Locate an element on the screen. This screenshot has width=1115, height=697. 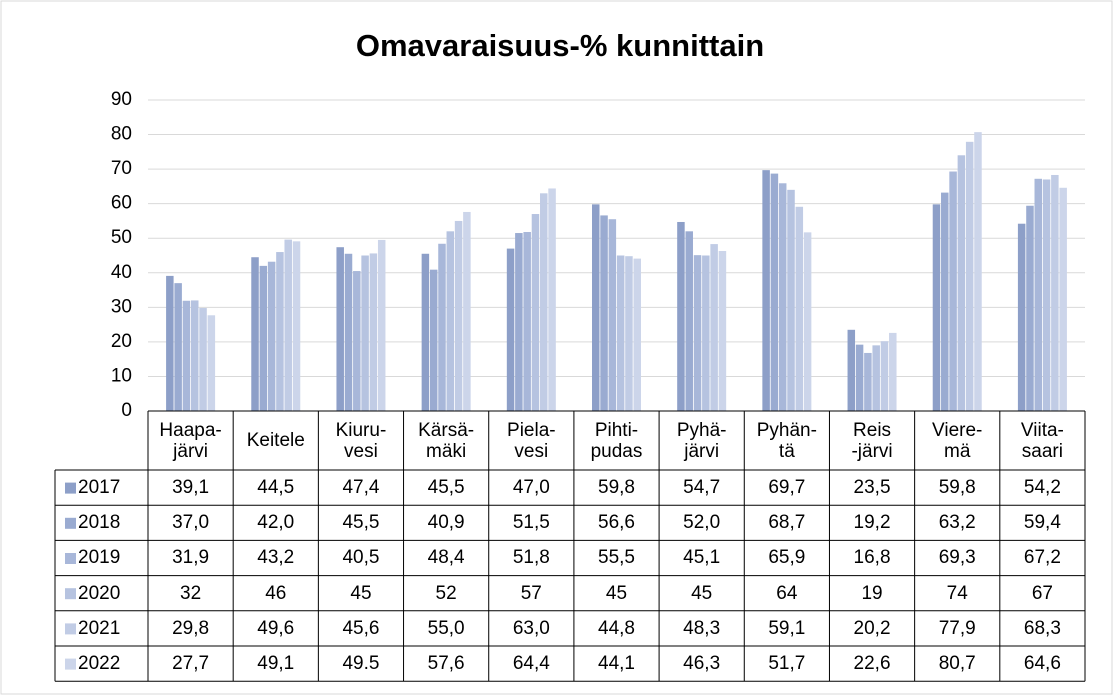
data-label: 32 is located at coordinates (191, 593).